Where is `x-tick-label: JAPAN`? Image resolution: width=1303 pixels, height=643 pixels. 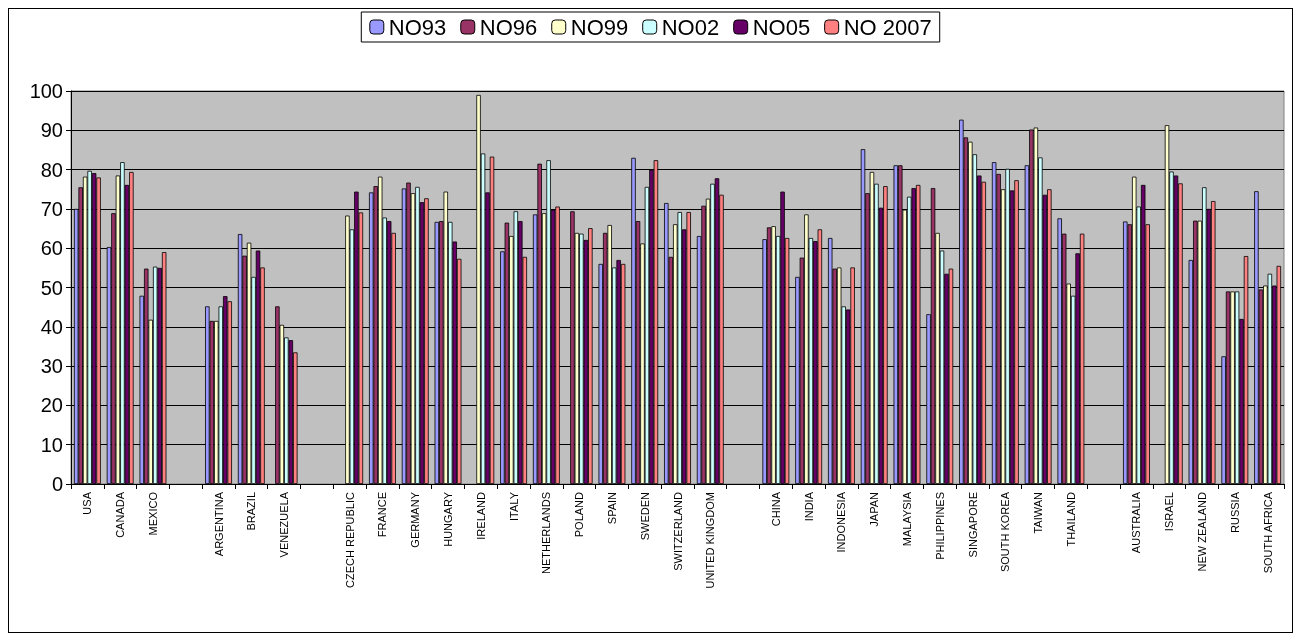 x-tick-label: JAPAN is located at coordinates (874, 509).